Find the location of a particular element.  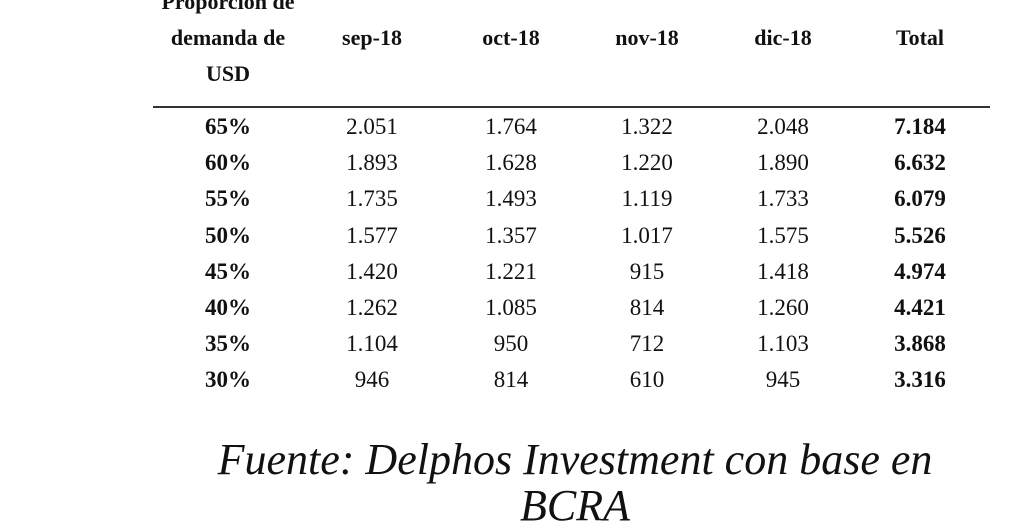

table-cell: 1.260 is located at coordinates (783, 307).